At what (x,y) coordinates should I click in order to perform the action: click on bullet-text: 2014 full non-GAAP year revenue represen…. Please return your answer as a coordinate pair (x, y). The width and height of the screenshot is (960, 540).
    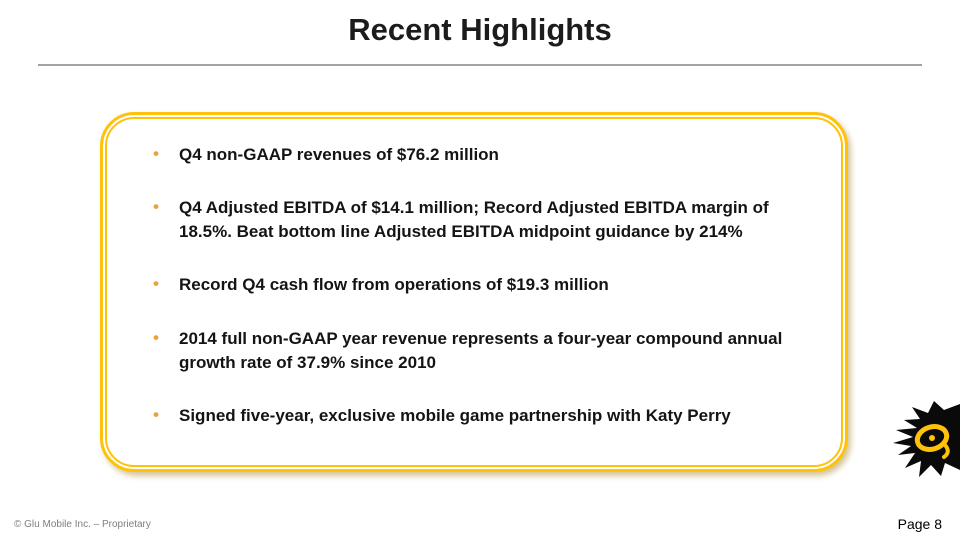
    Looking at the image, I should click on (481, 350).